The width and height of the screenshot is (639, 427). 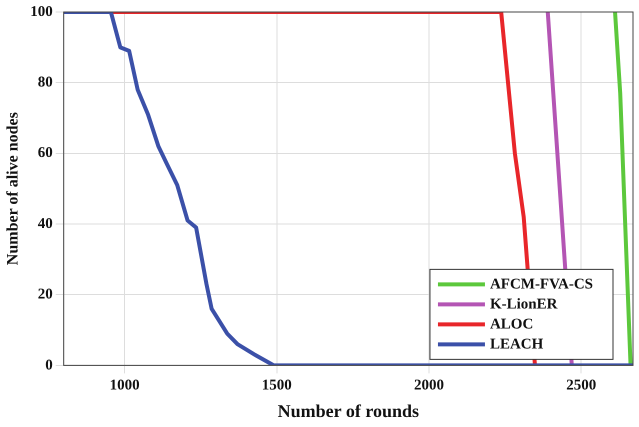 I want to click on y-tick-label: 60, so click(x=45, y=153).